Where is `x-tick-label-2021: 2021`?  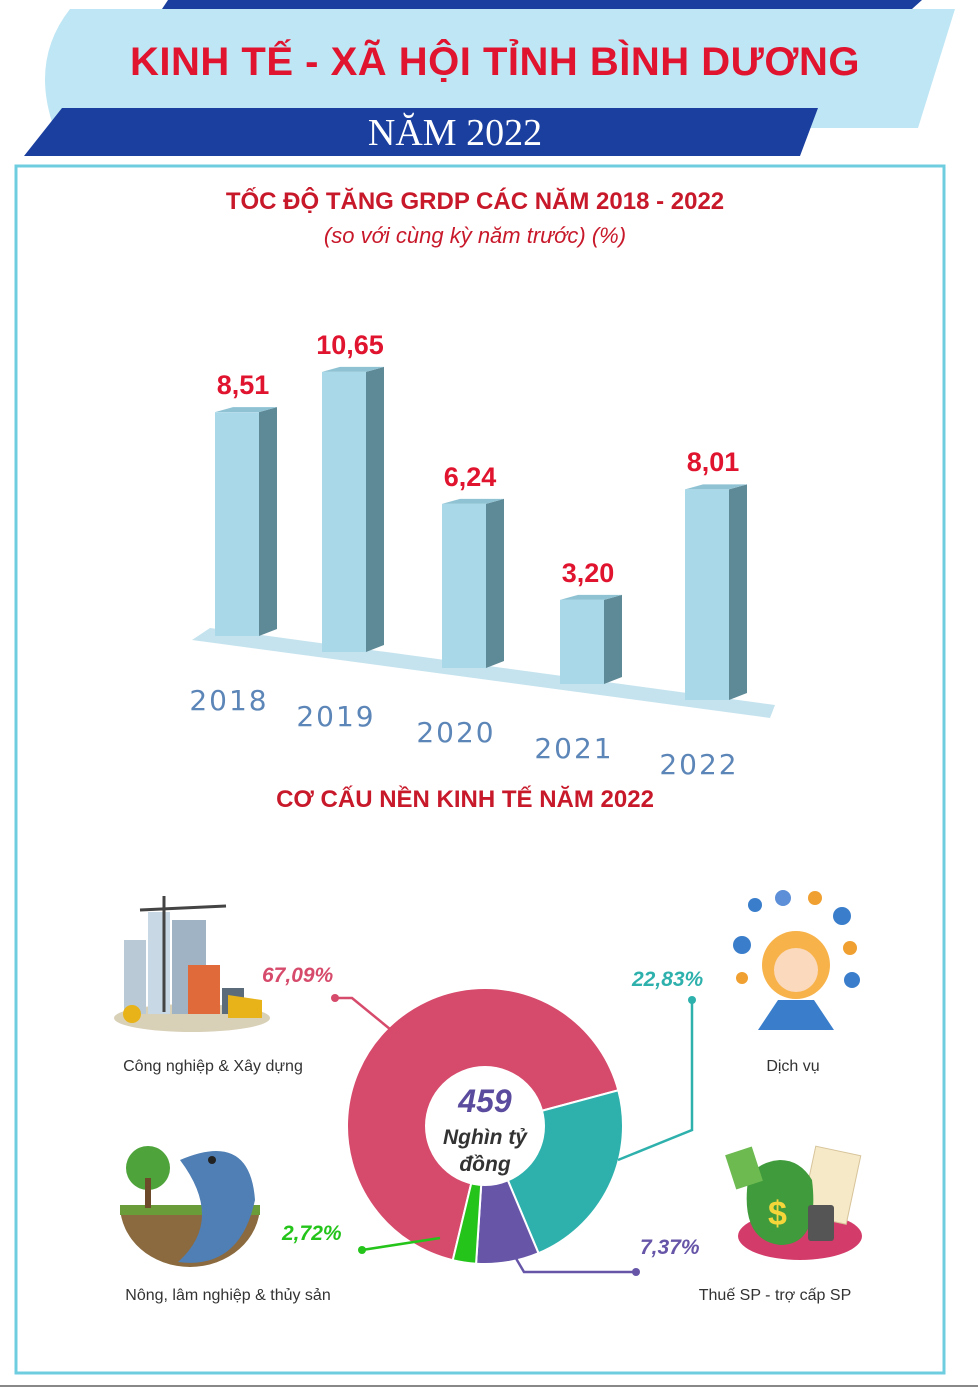
x-tick-label-2021: 2021 is located at coordinates (574, 748).